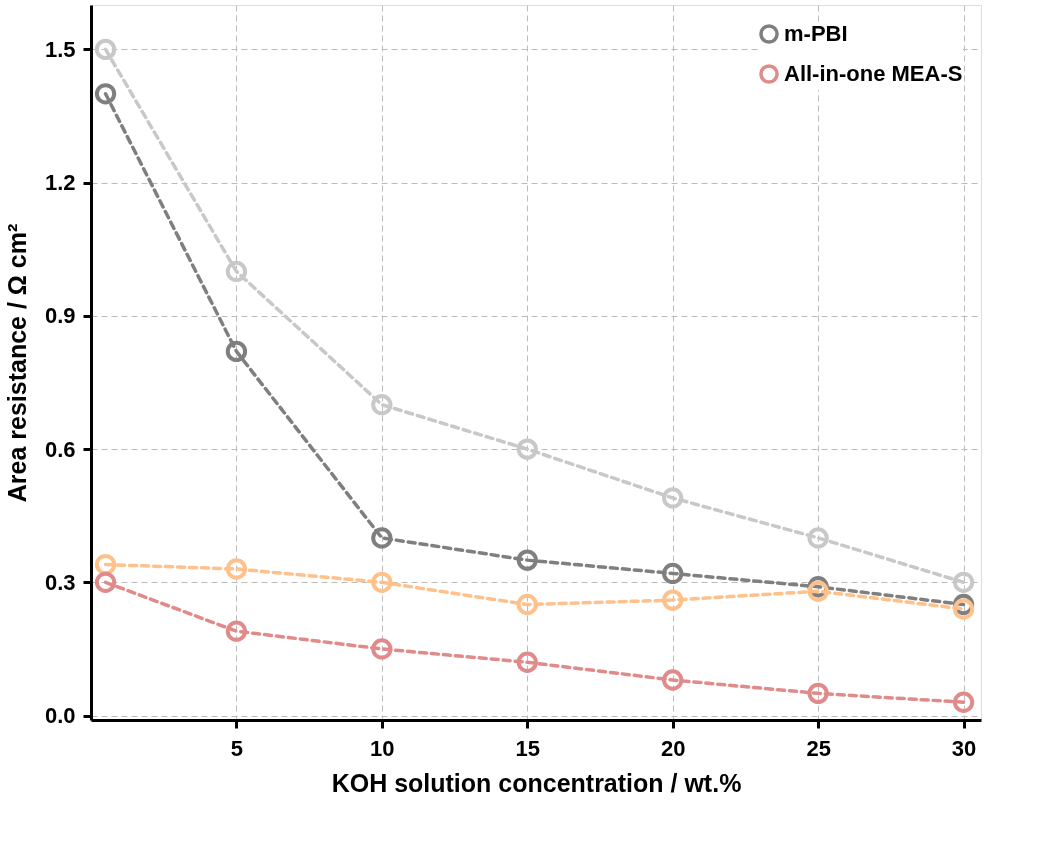 This screenshot has width=1049, height=854. Describe the element at coordinates (528, 748) in the screenshot. I see `x-tick-label: 15` at that location.